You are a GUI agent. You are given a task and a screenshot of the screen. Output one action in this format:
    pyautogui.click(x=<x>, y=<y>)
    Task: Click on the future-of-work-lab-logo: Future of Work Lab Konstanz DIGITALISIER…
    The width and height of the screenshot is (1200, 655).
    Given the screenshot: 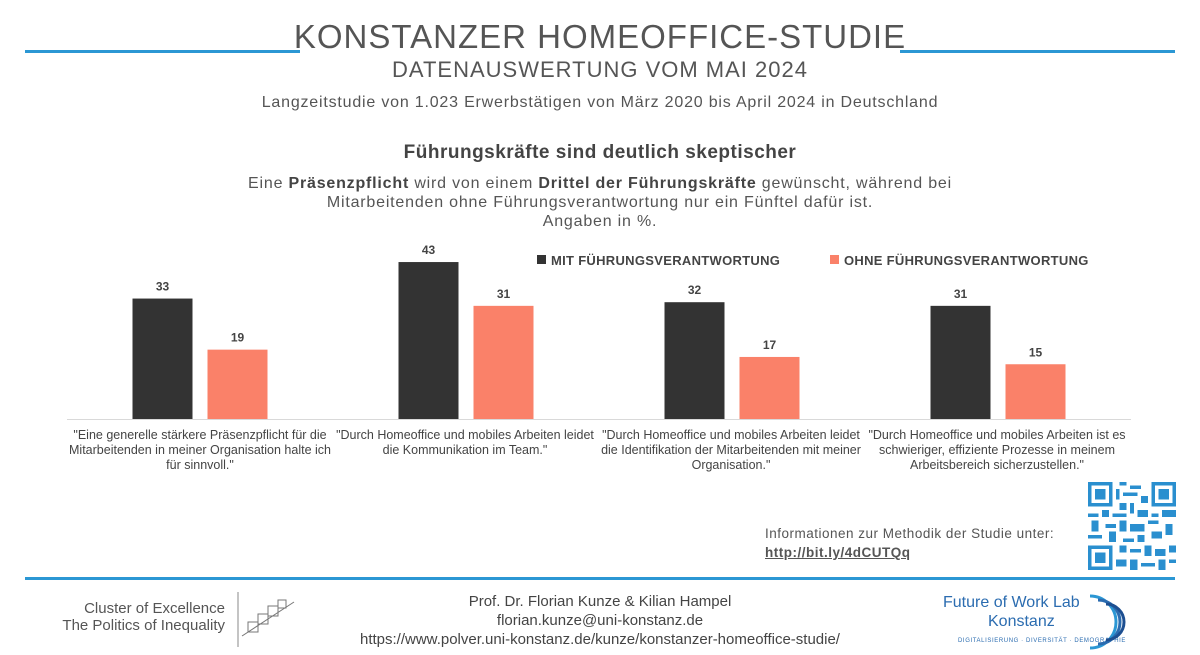 What is the action you would take?
    pyautogui.click(x=1025, y=622)
    